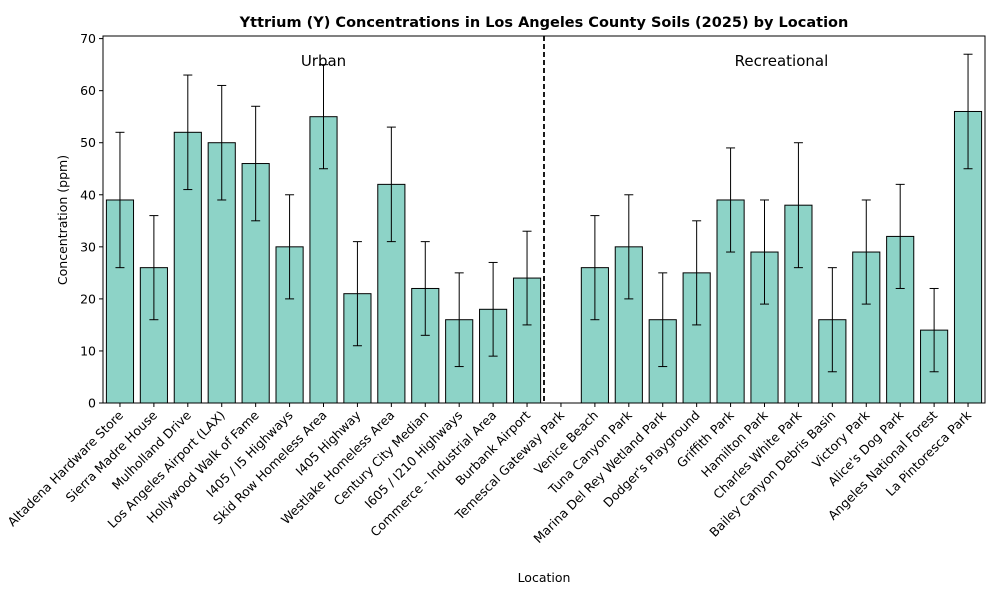  I want to click on y-tick-label: 50, so click(88, 142).